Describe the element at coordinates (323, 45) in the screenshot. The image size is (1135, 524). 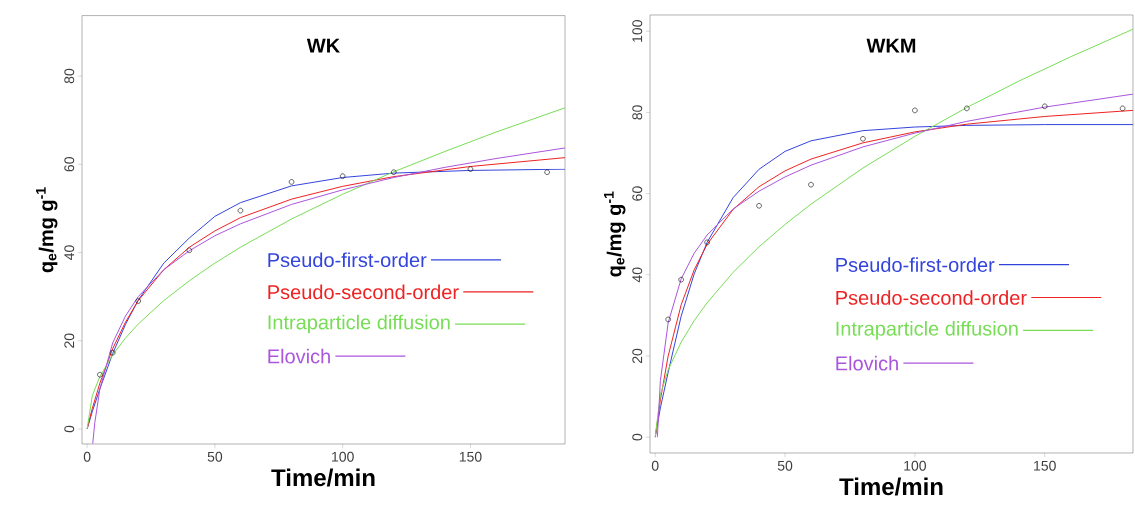
I see `text: WK` at that location.